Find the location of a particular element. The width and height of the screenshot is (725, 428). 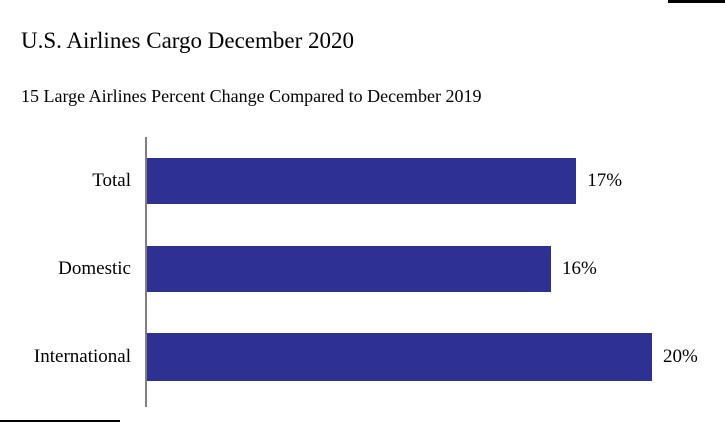

crop-mark-bottom-left is located at coordinates (60, 421).